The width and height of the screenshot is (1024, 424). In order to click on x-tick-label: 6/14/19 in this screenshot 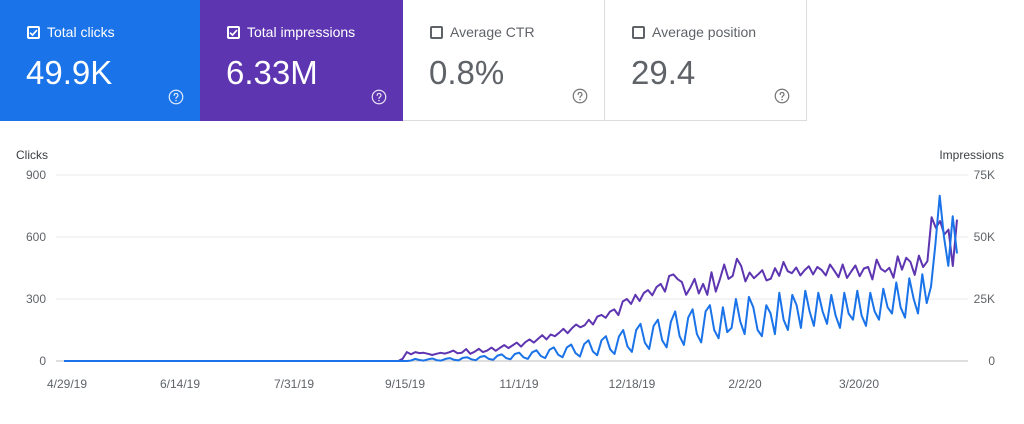, I will do `click(180, 384)`.